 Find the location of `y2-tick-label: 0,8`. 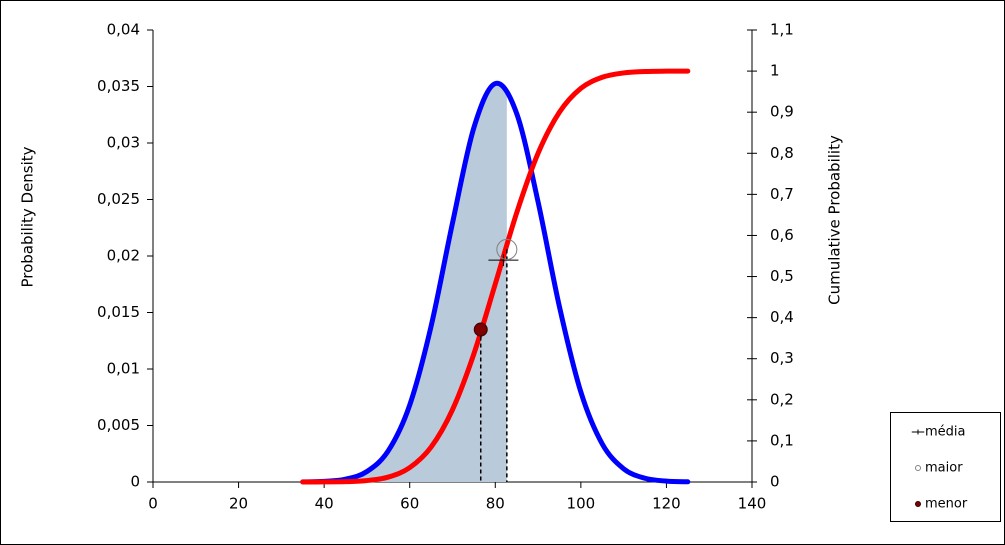

y2-tick-label: 0,8 is located at coordinates (782, 153).